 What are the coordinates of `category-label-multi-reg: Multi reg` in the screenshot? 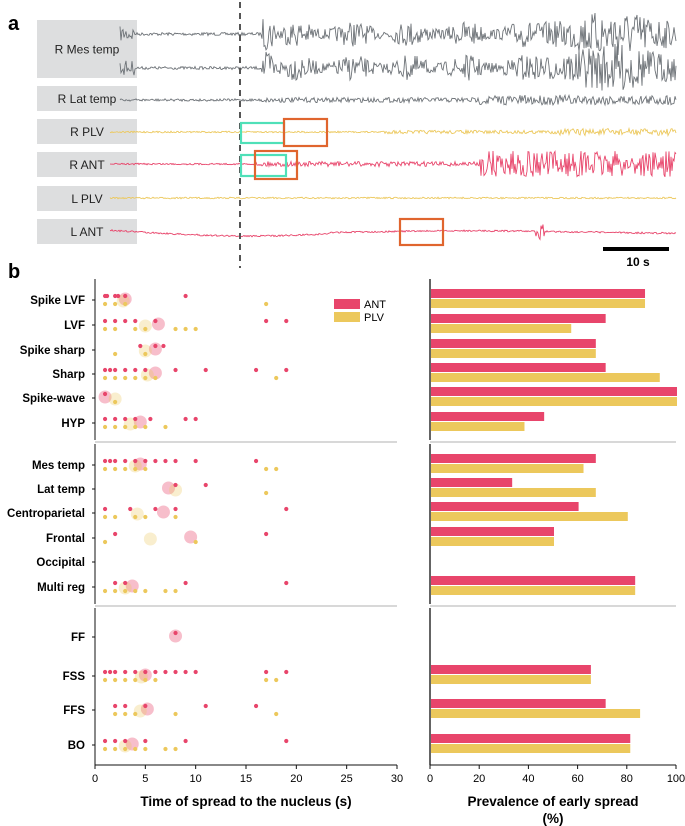 It's located at (61, 588).